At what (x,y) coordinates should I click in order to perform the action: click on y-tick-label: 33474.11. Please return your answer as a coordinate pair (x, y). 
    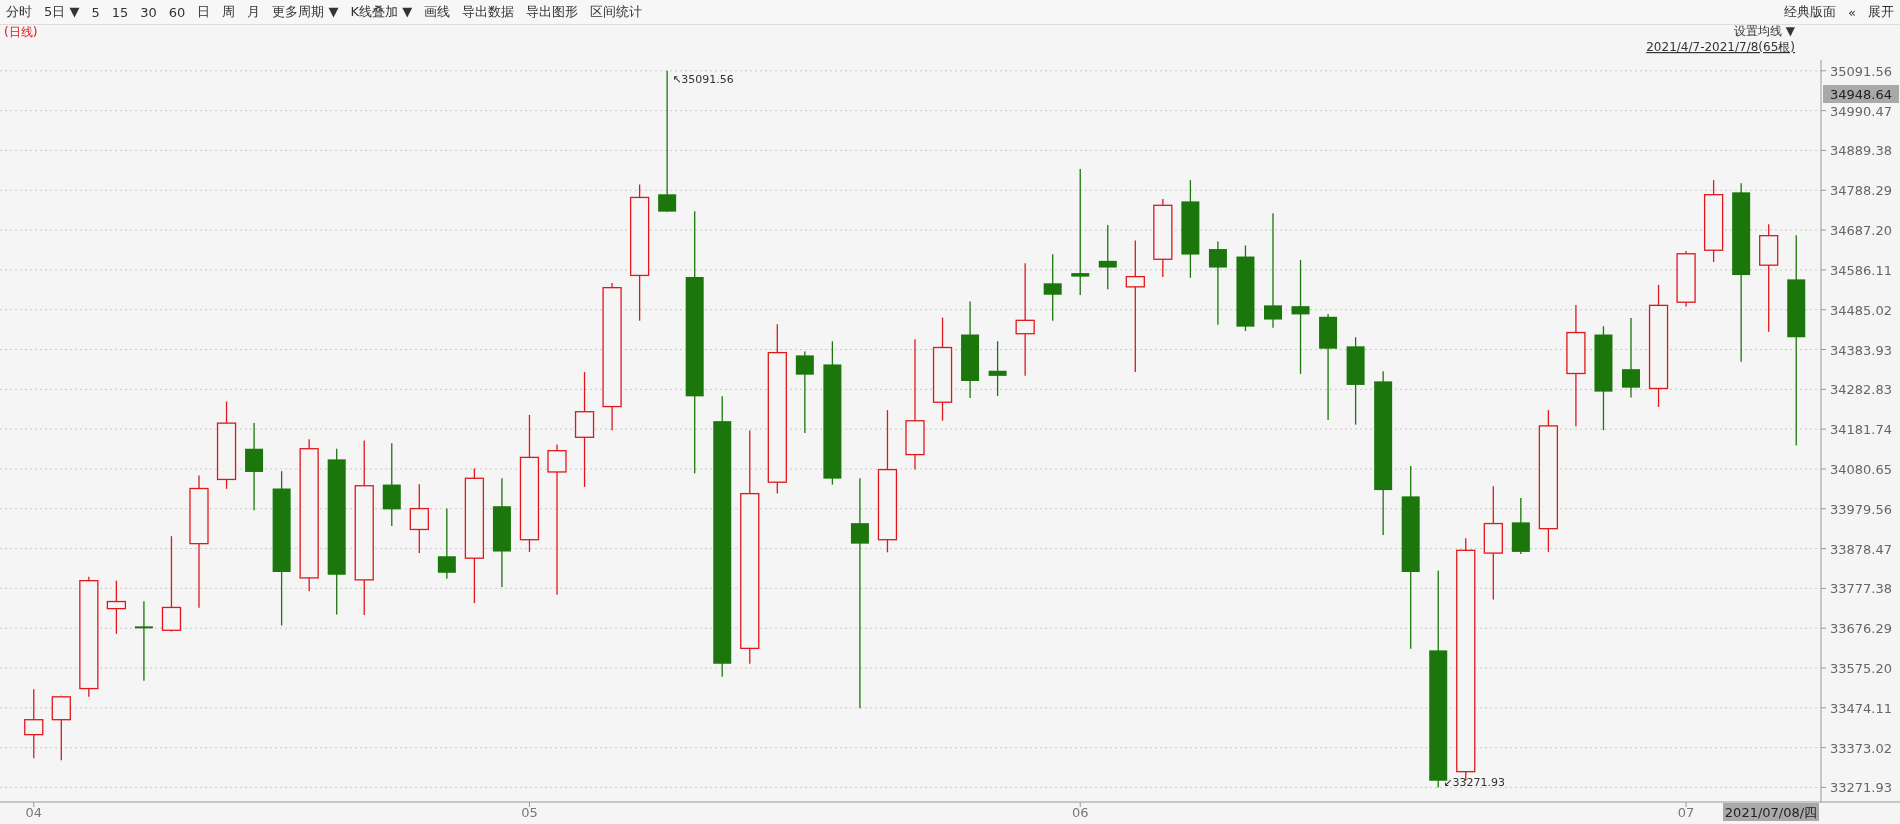
    Looking at the image, I should click on (1861, 708).